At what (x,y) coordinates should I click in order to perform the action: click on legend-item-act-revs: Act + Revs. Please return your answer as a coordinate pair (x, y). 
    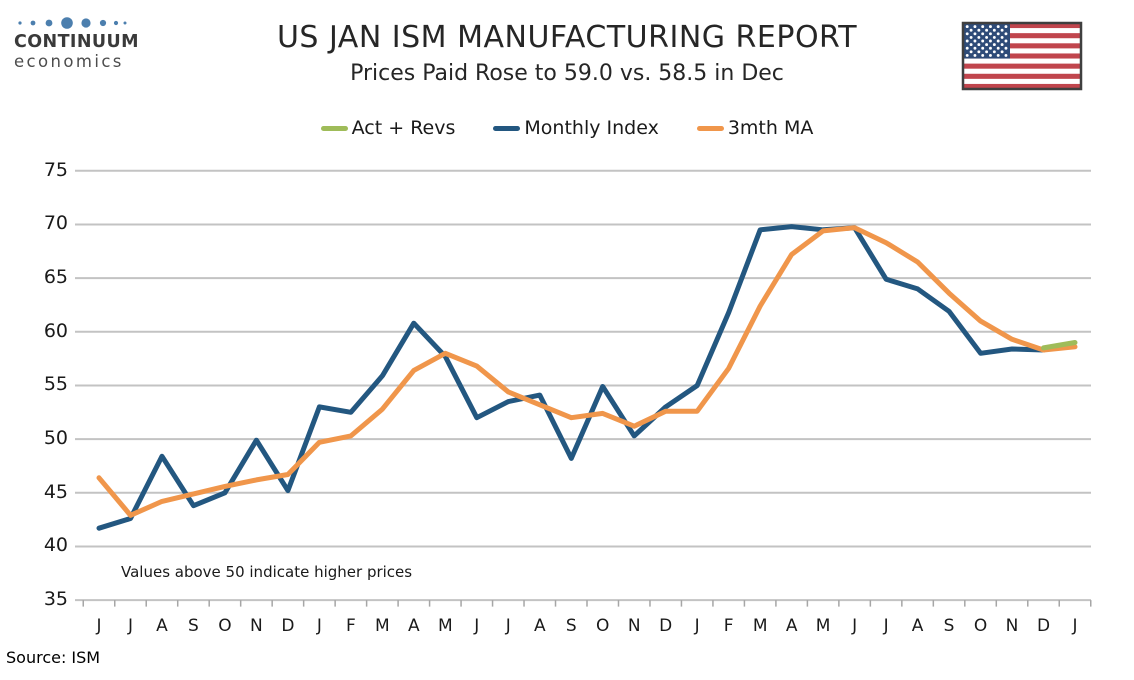
    Looking at the image, I should click on (388, 128).